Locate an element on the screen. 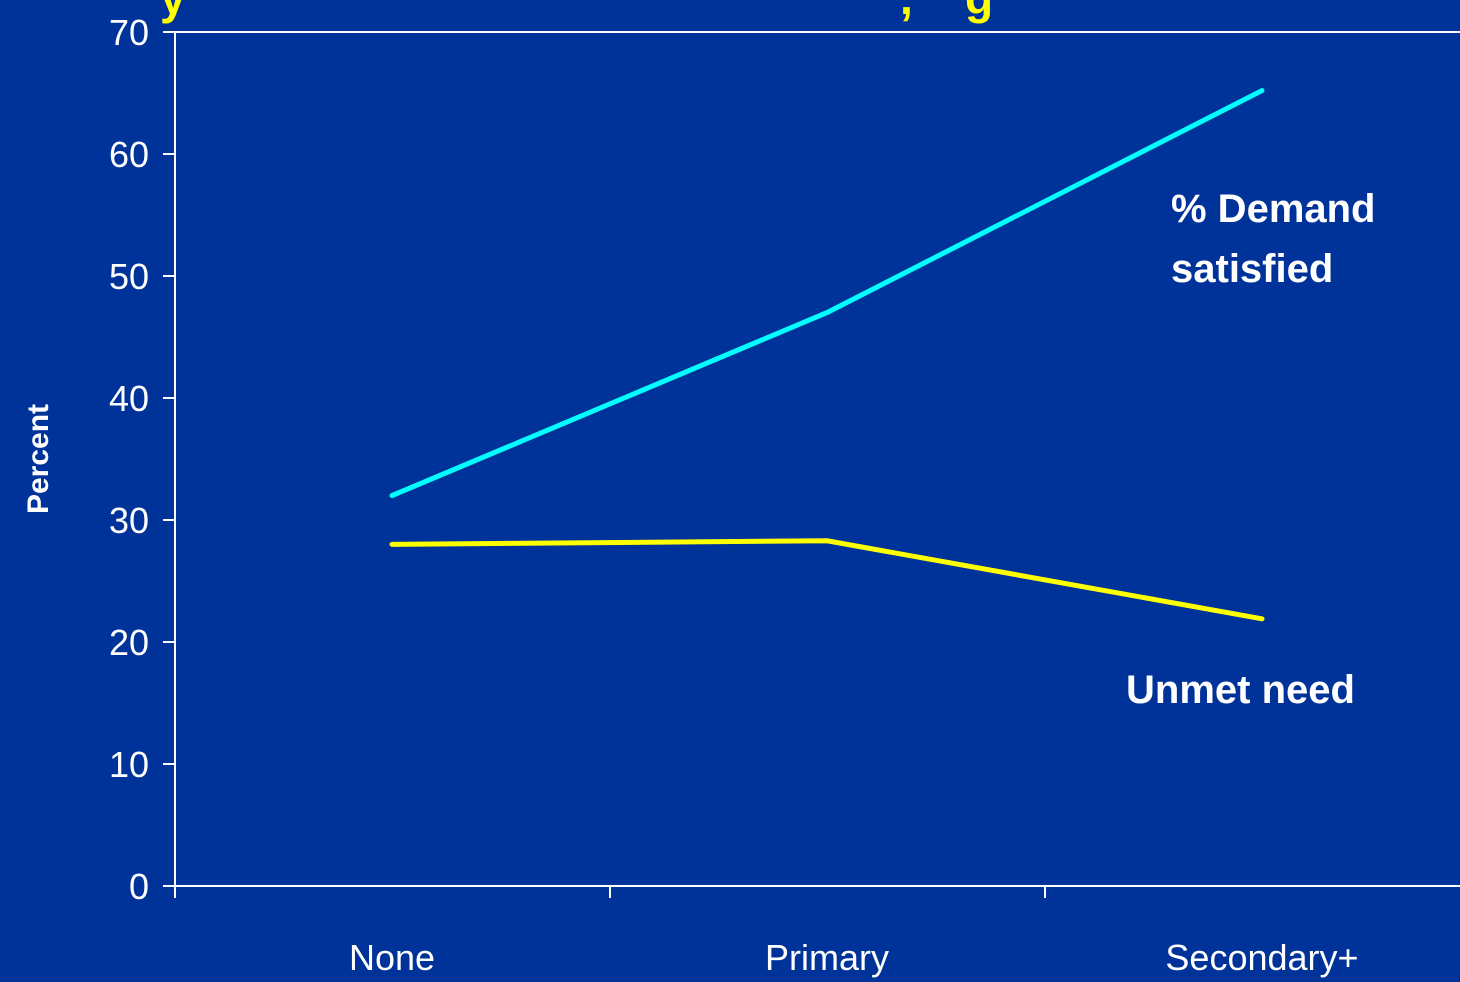 This screenshot has height=982, width=1460. y-tick-label: 20 is located at coordinates (129, 642).